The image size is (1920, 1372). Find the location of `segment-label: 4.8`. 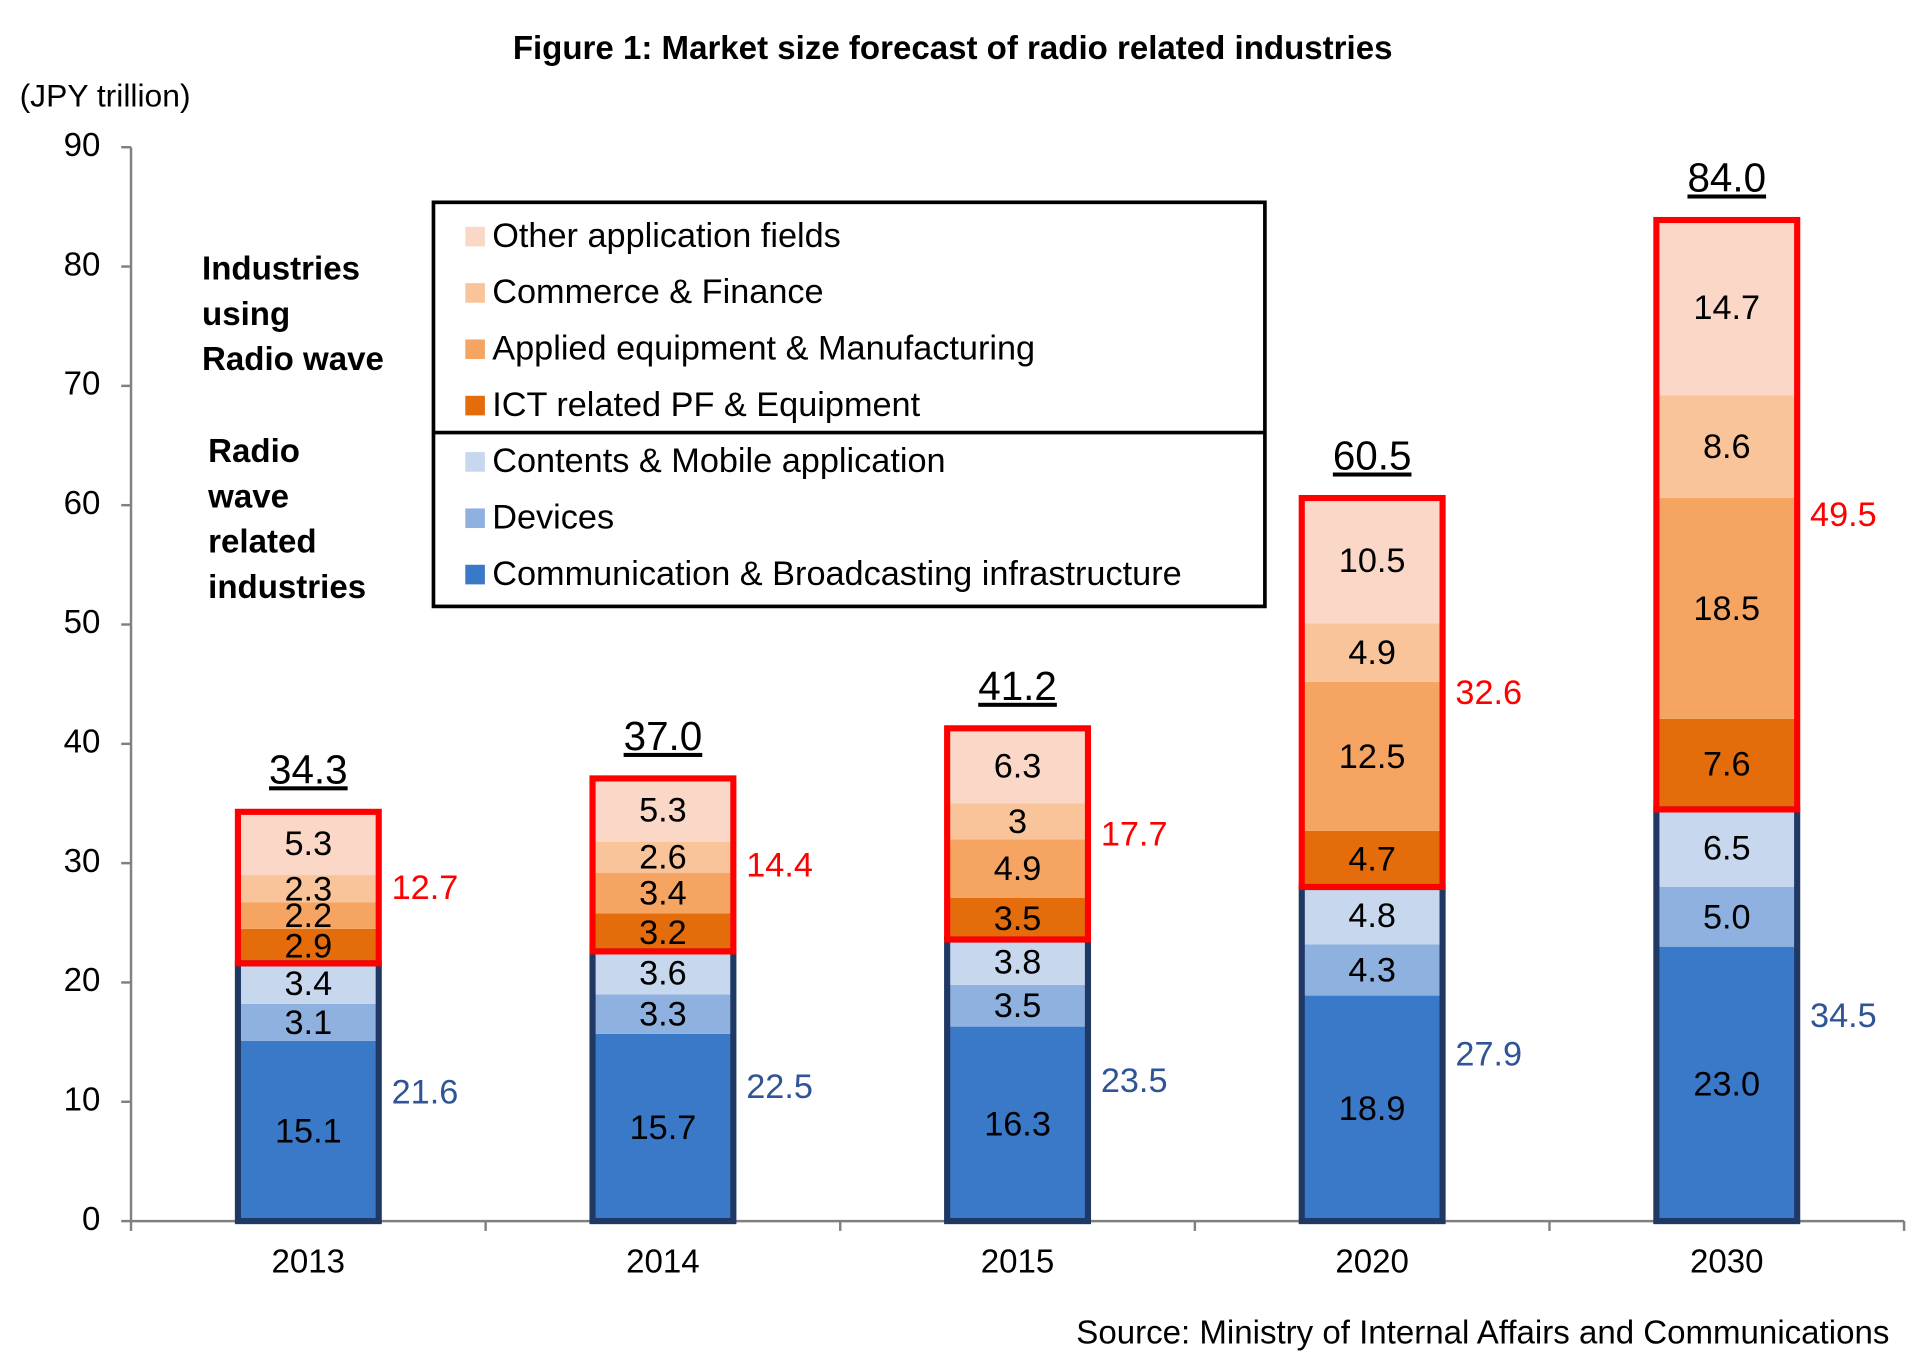

segment-label: 4.8 is located at coordinates (1372, 916).